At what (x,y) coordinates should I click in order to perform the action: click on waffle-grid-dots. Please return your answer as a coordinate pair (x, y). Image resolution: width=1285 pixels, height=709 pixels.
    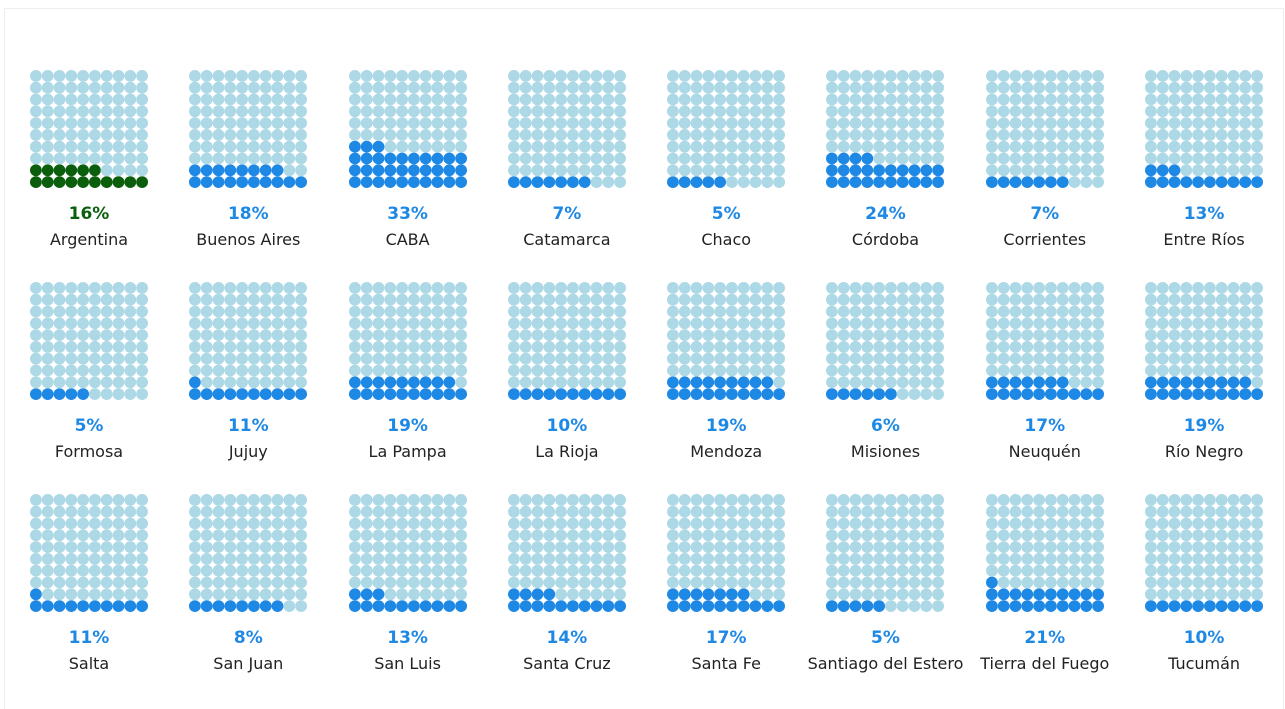
    Looking at the image, I should click on (1204, 341).